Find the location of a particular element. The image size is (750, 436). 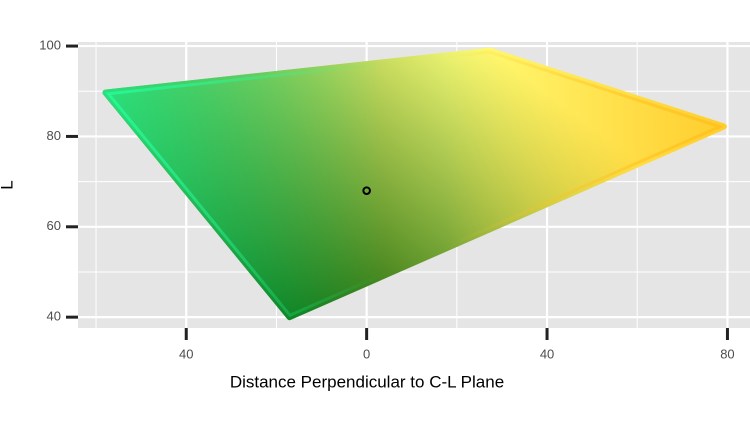

x-axis-title: Distance Perpendicular to C-L Plane is located at coordinates (367, 381).